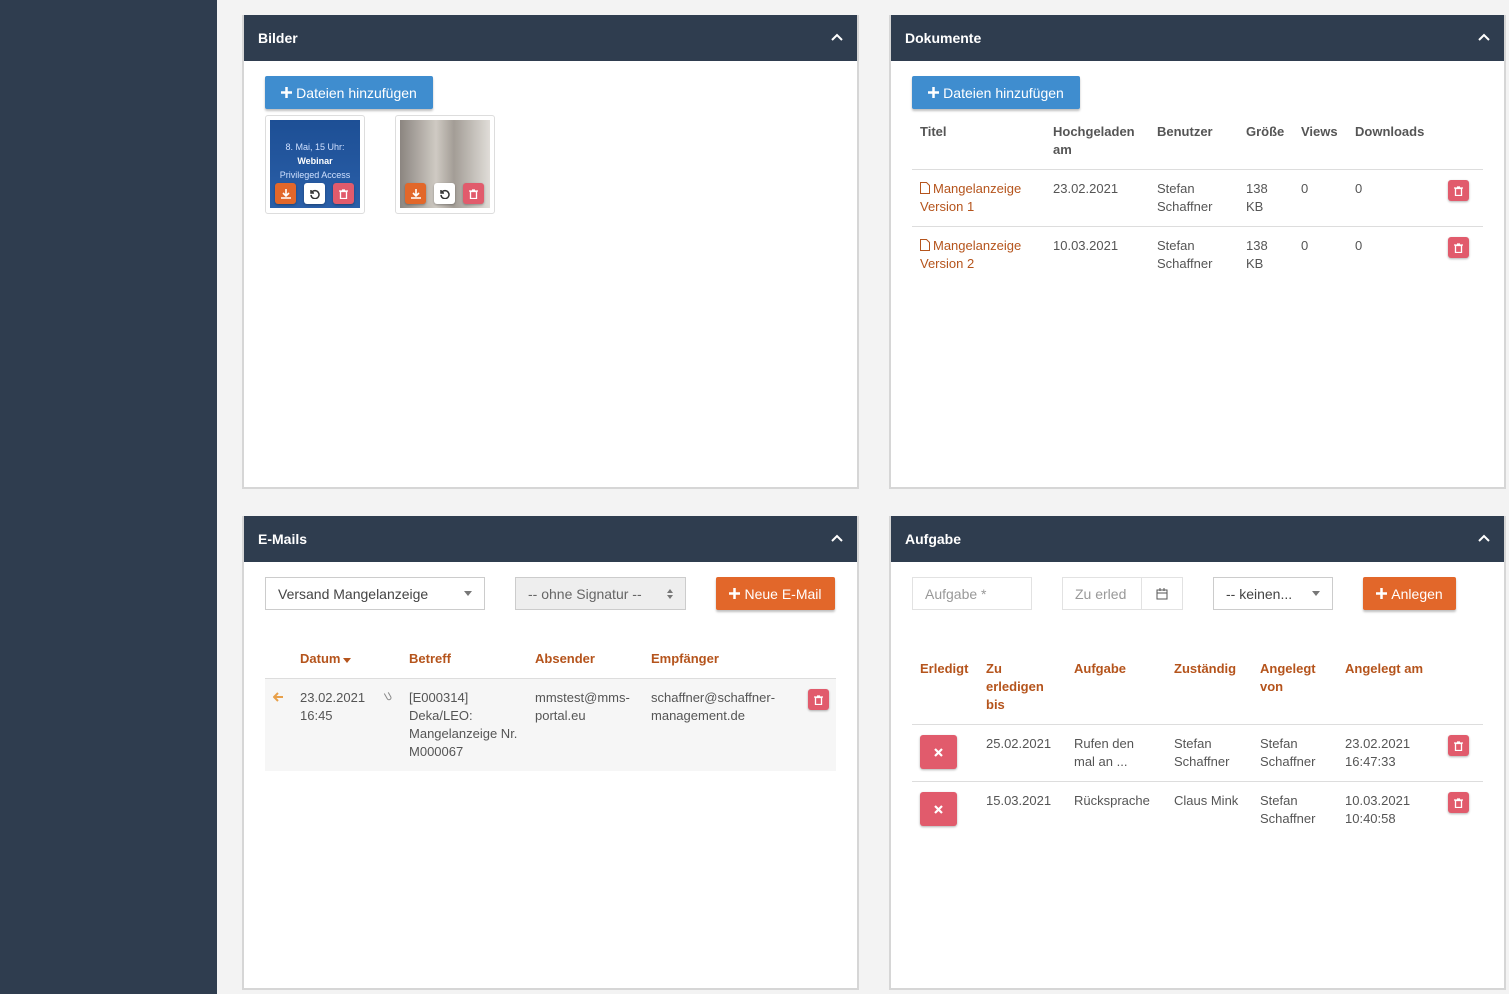 The height and width of the screenshot is (994, 1509). I want to click on column-header: Zu erledigen bis, so click(1015, 686).